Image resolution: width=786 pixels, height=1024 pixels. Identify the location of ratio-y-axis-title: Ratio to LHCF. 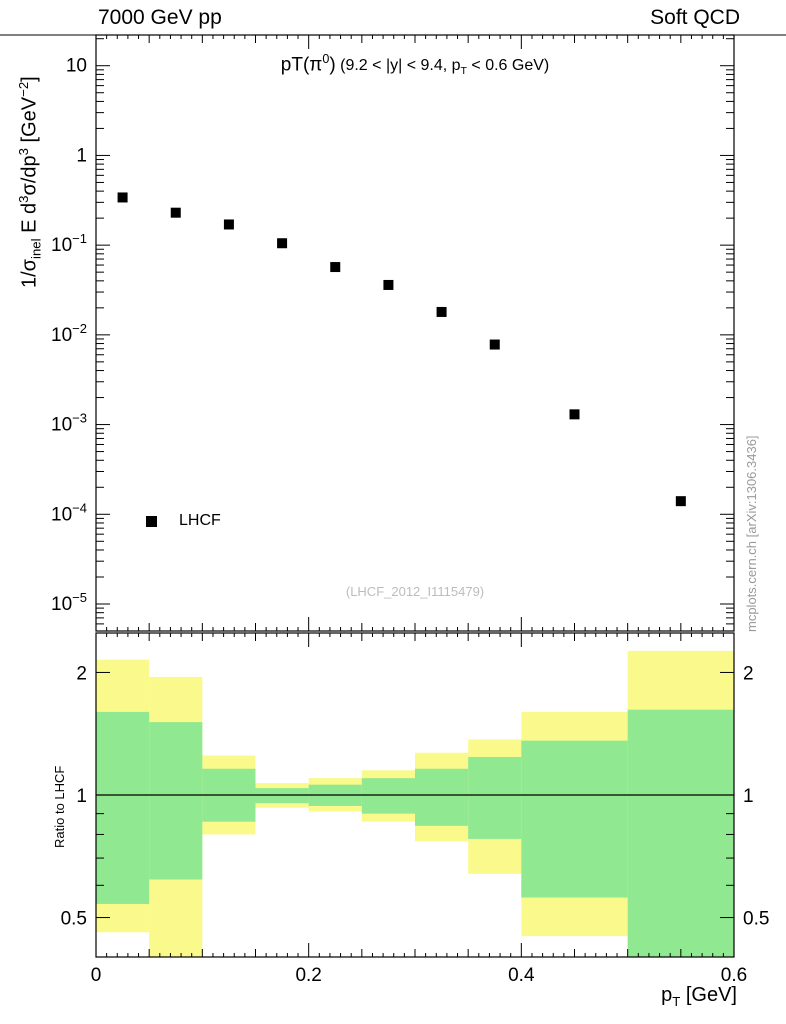
(59, 806).